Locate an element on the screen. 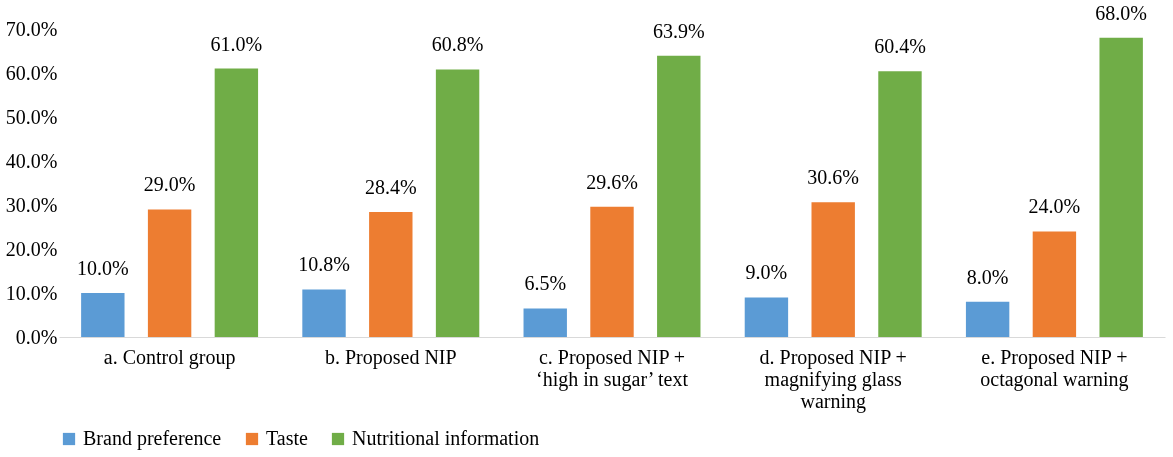  data-label: 29.0% is located at coordinates (169, 184).